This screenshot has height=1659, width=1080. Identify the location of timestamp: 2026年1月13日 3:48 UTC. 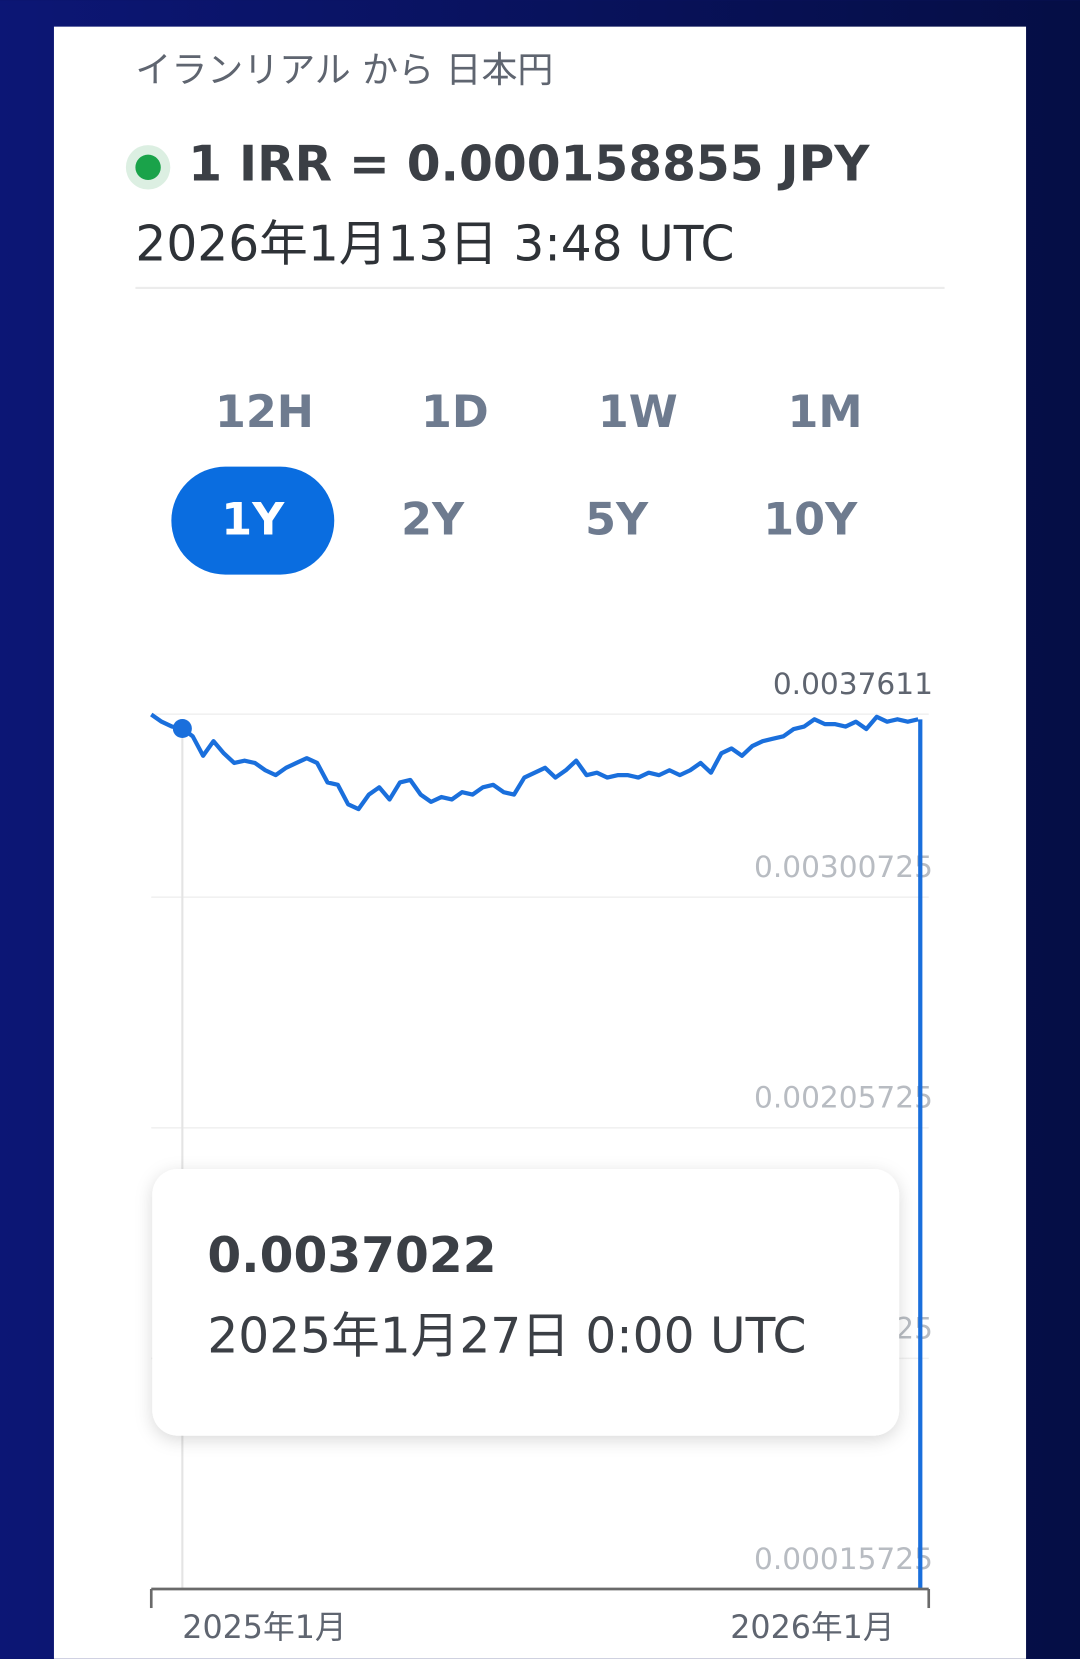
(434, 245).